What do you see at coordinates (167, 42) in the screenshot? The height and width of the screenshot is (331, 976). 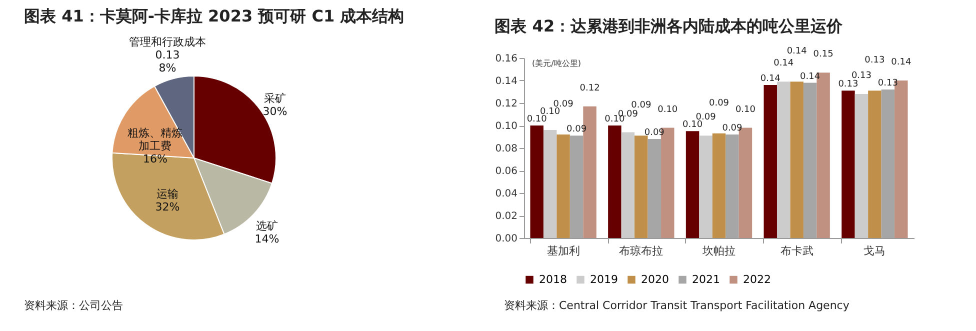 I see `slice-label: 管理和行政成本` at bounding box center [167, 42].